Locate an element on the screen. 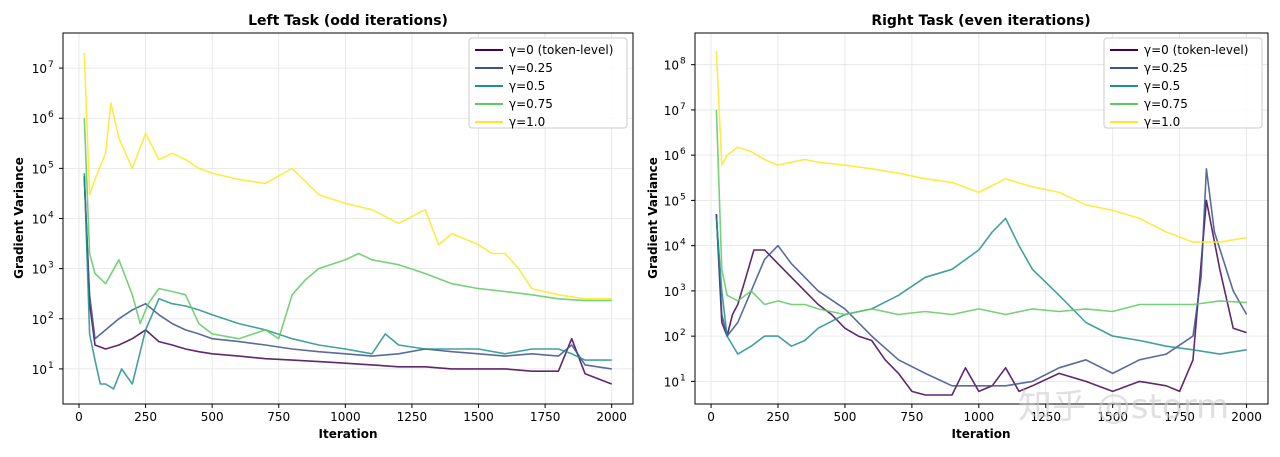 The height and width of the screenshot is (457, 1280). left-x-tick-label: 1500 is located at coordinates (478, 417).